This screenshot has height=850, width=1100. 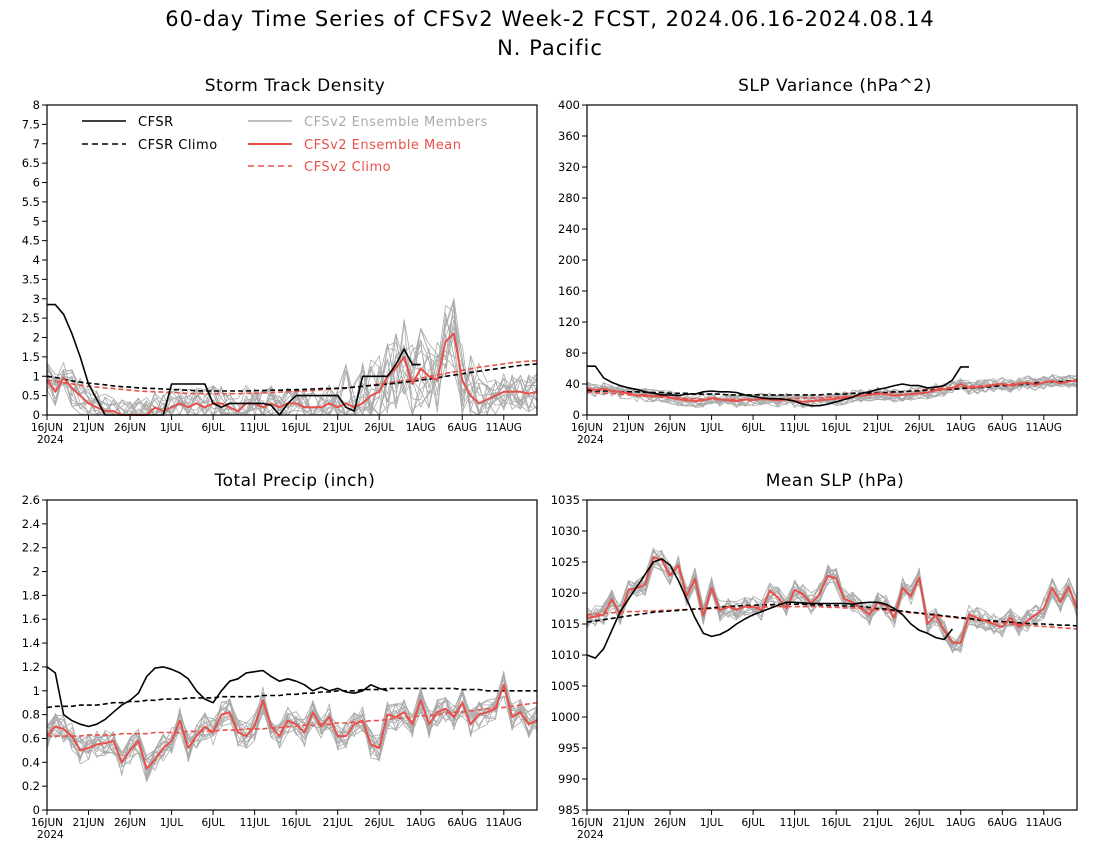 What do you see at coordinates (178, 145) in the screenshot?
I see `legend-label-cfsr-climo: CFSR Climo` at bounding box center [178, 145].